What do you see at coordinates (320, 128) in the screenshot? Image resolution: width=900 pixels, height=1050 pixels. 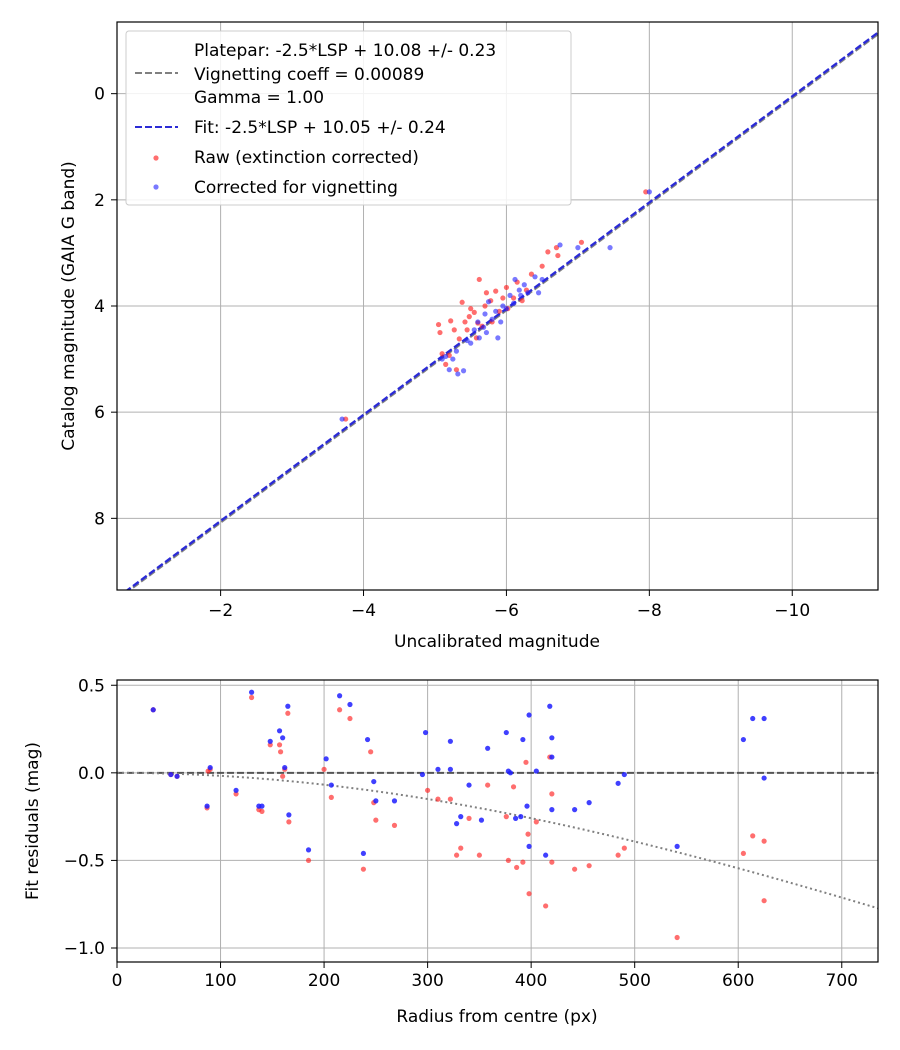 I see `legend-fit-label: Fit: -2.5*LSP + 10.05 +/- 0.24` at bounding box center [320, 128].